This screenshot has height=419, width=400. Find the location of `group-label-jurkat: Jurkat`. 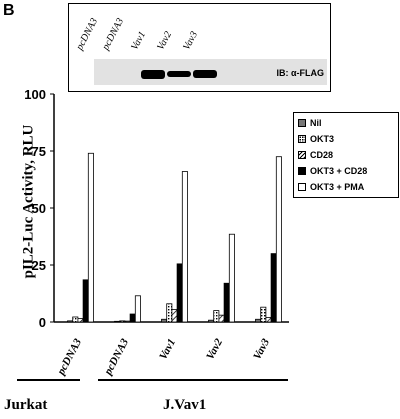

group-label-jurkat: Jurkat is located at coordinates (26, 405).